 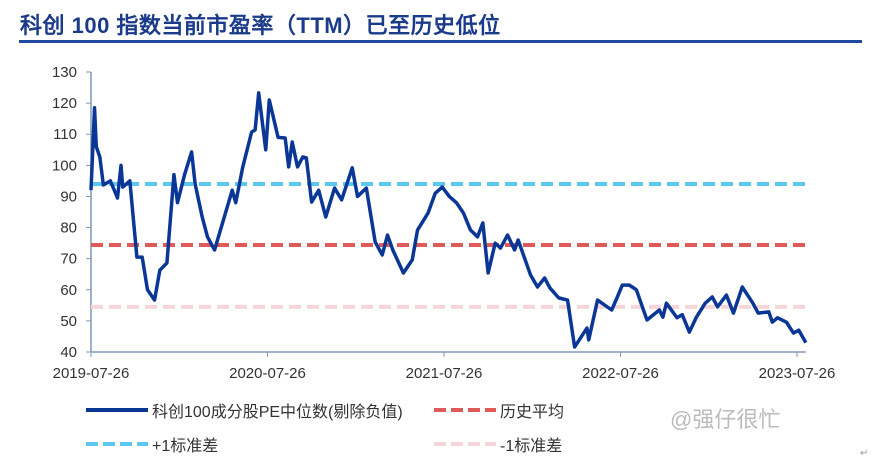 What do you see at coordinates (68, 352) in the screenshot?
I see `y-tick-label: 40` at bounding box center [68, 352].